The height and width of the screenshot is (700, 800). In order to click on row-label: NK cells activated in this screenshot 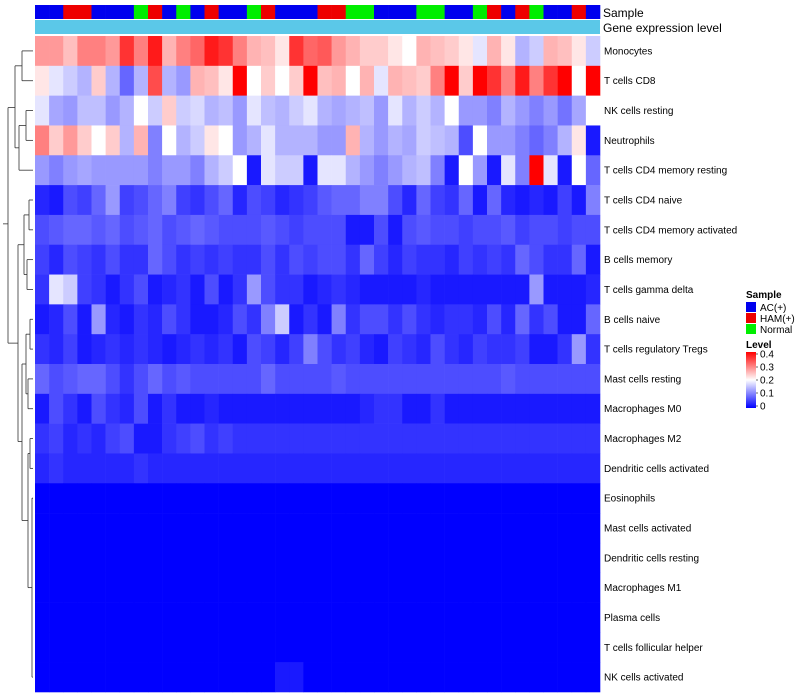, I will do `click(643, 678)`.